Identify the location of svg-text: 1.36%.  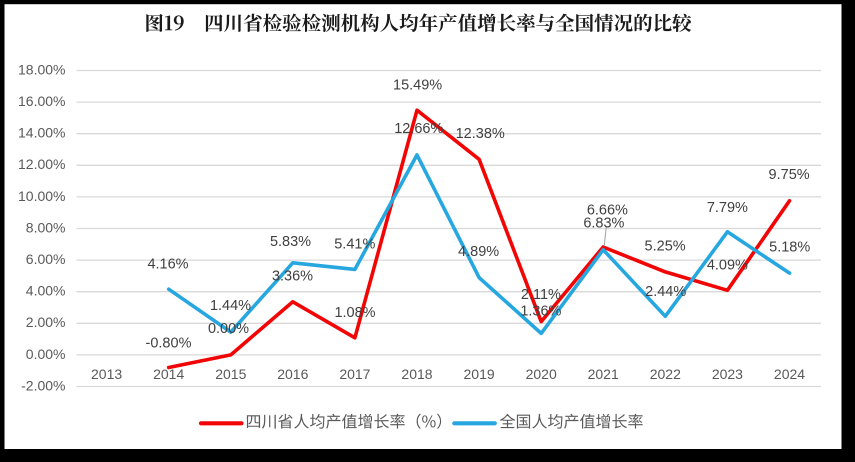
(540, 312).